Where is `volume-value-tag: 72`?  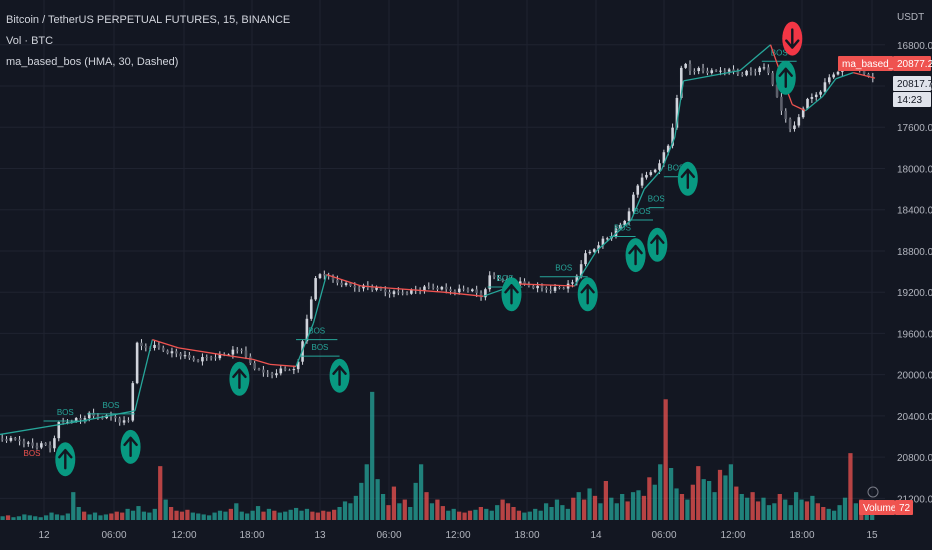
volume-value-tag: 72 is located at coordinates (904, 507).